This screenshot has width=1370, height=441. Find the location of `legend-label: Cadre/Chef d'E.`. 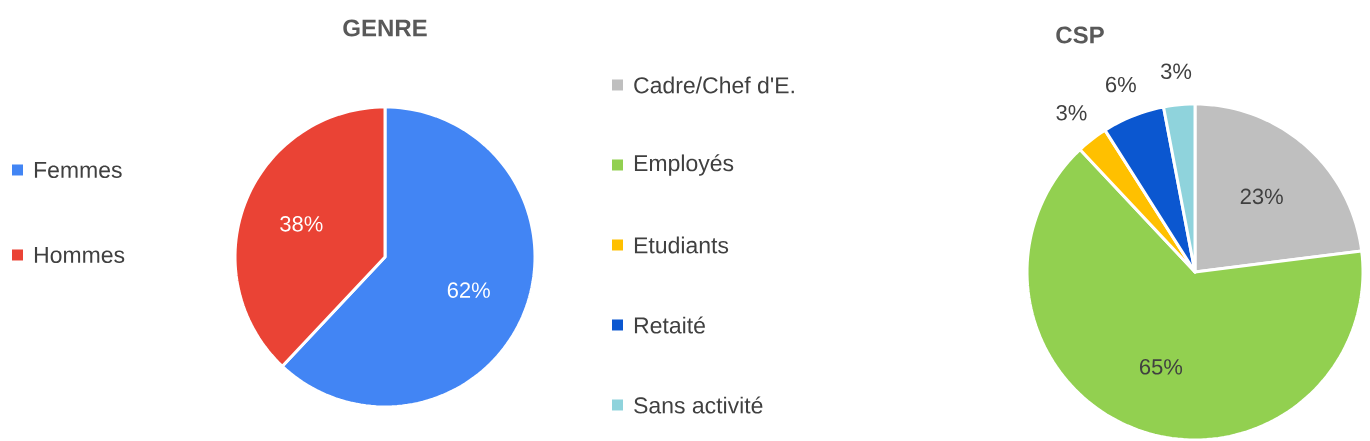

legend-label: Cadre/Chef d'E. is located at coordinates (714, 85).